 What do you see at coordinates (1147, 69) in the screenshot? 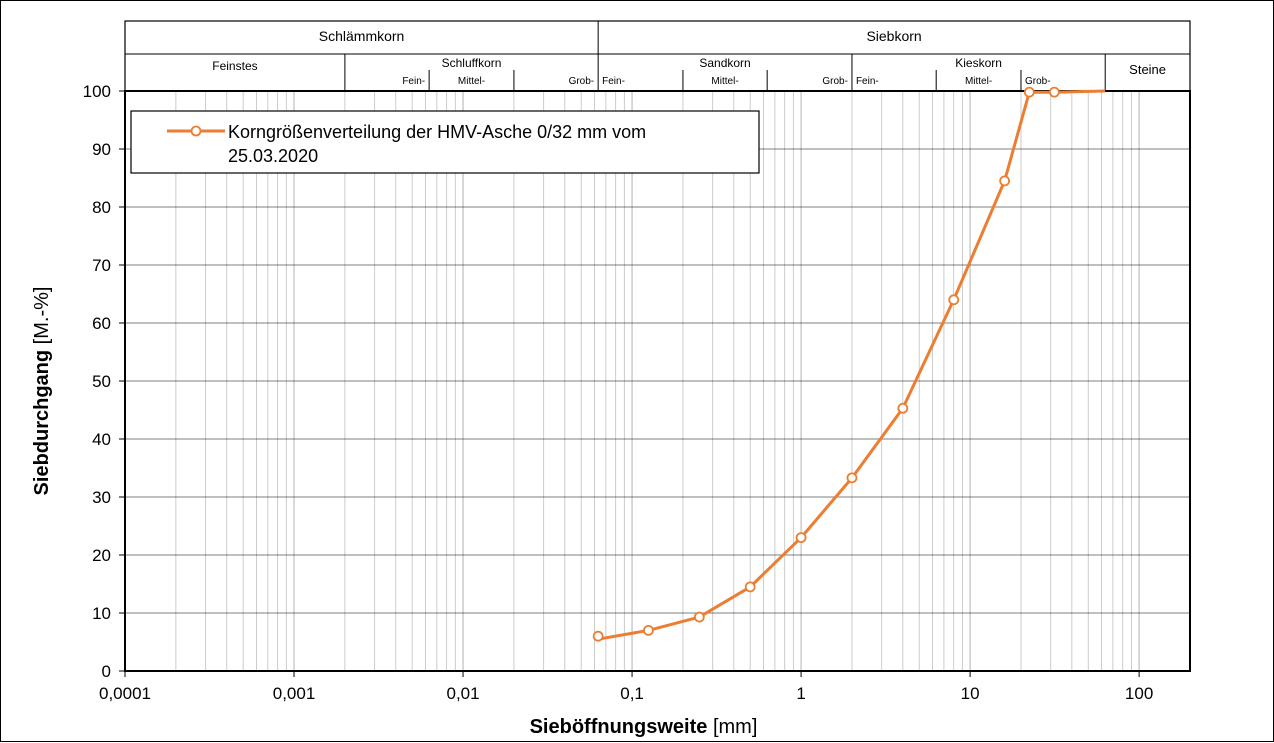
I see `header-group-label: Steine` at bounding box center [1147, 69].